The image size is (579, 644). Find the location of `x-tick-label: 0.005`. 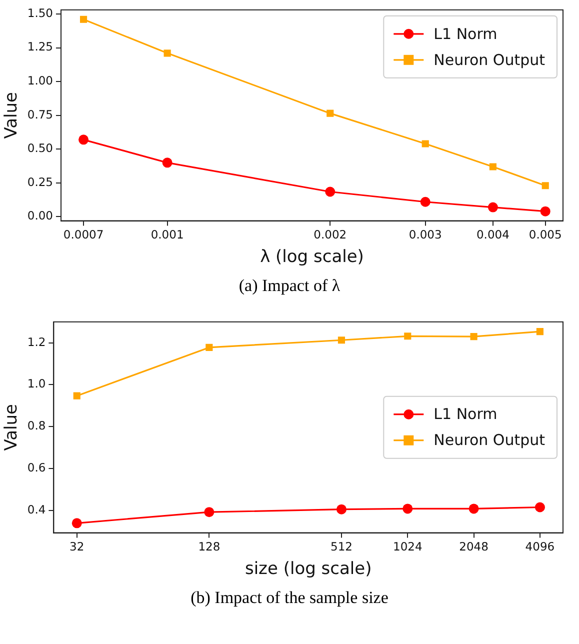

x-tick-label: 0.005 is located at coordinates (545, 235).